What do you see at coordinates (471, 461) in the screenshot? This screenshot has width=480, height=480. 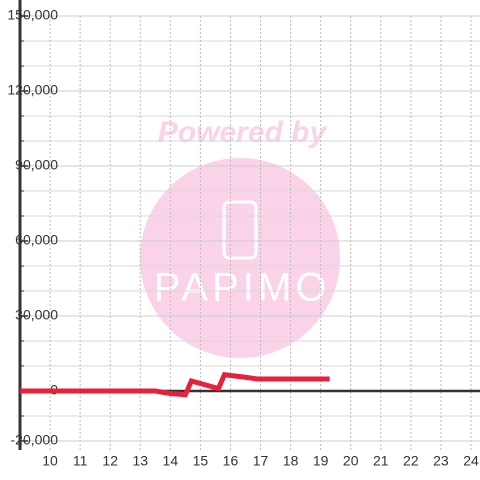 I see `x-tick-label: 24` at bounding box center [471, 461].